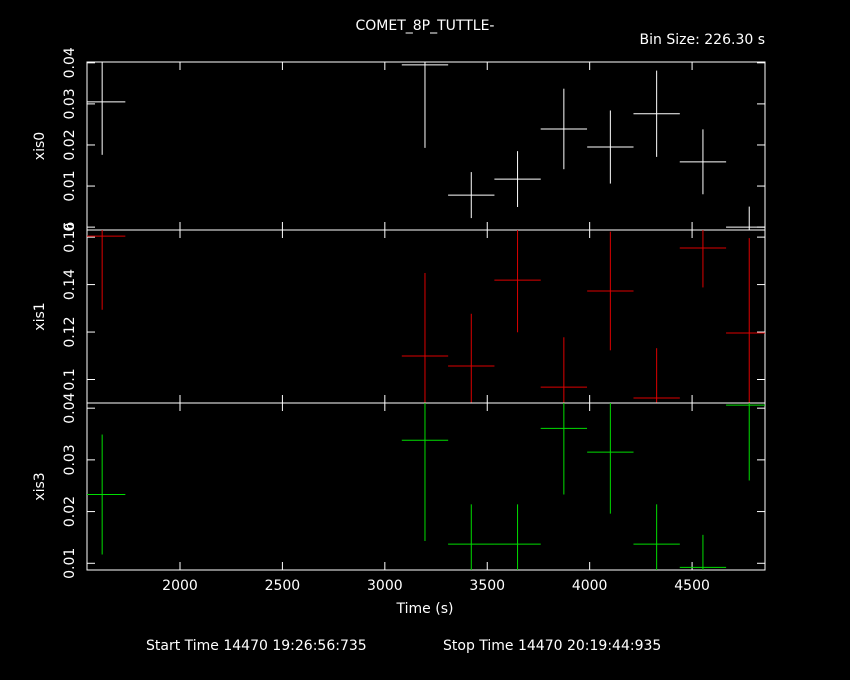 This screenshot has width=850, height=680. I want to click on x-axis-label: Time (s), so click(425, 609).